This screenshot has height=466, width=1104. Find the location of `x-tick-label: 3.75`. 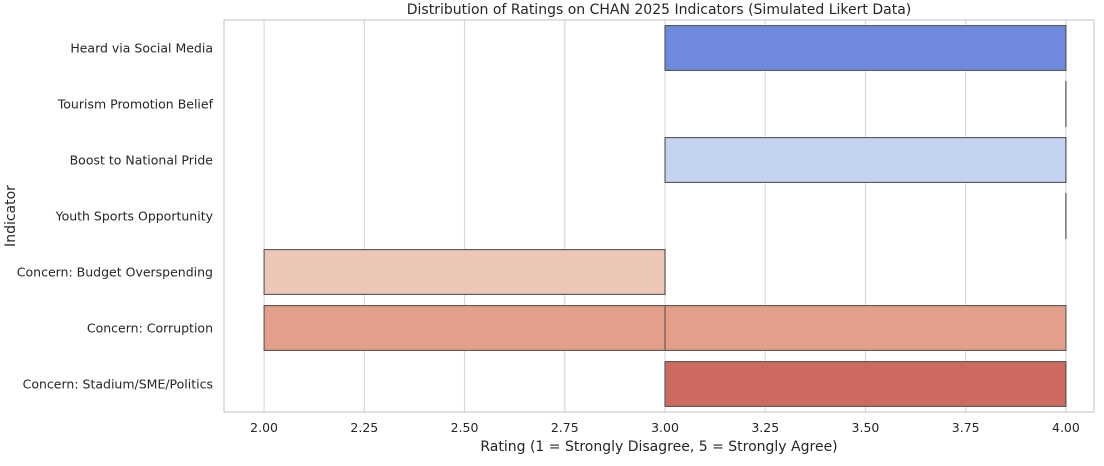

x-tick-label: 3.75 is located at coordinates (966, 427).